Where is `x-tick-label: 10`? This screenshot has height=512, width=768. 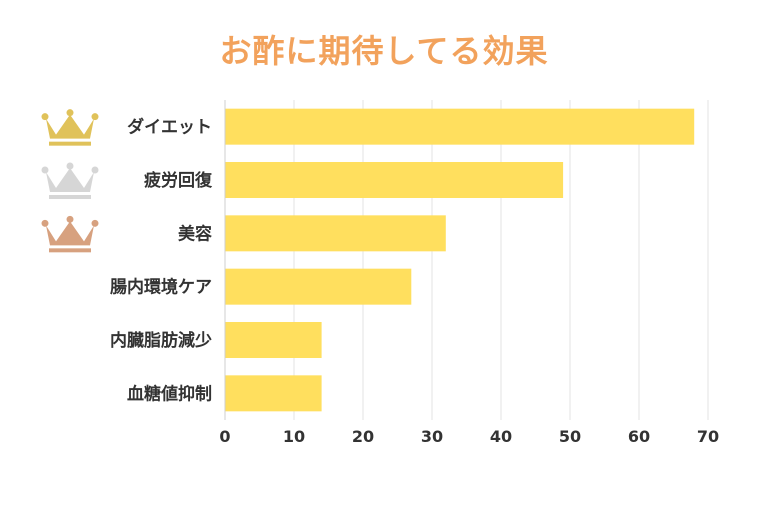
x-tick-label: 10 is located at coordinates (294, 436).